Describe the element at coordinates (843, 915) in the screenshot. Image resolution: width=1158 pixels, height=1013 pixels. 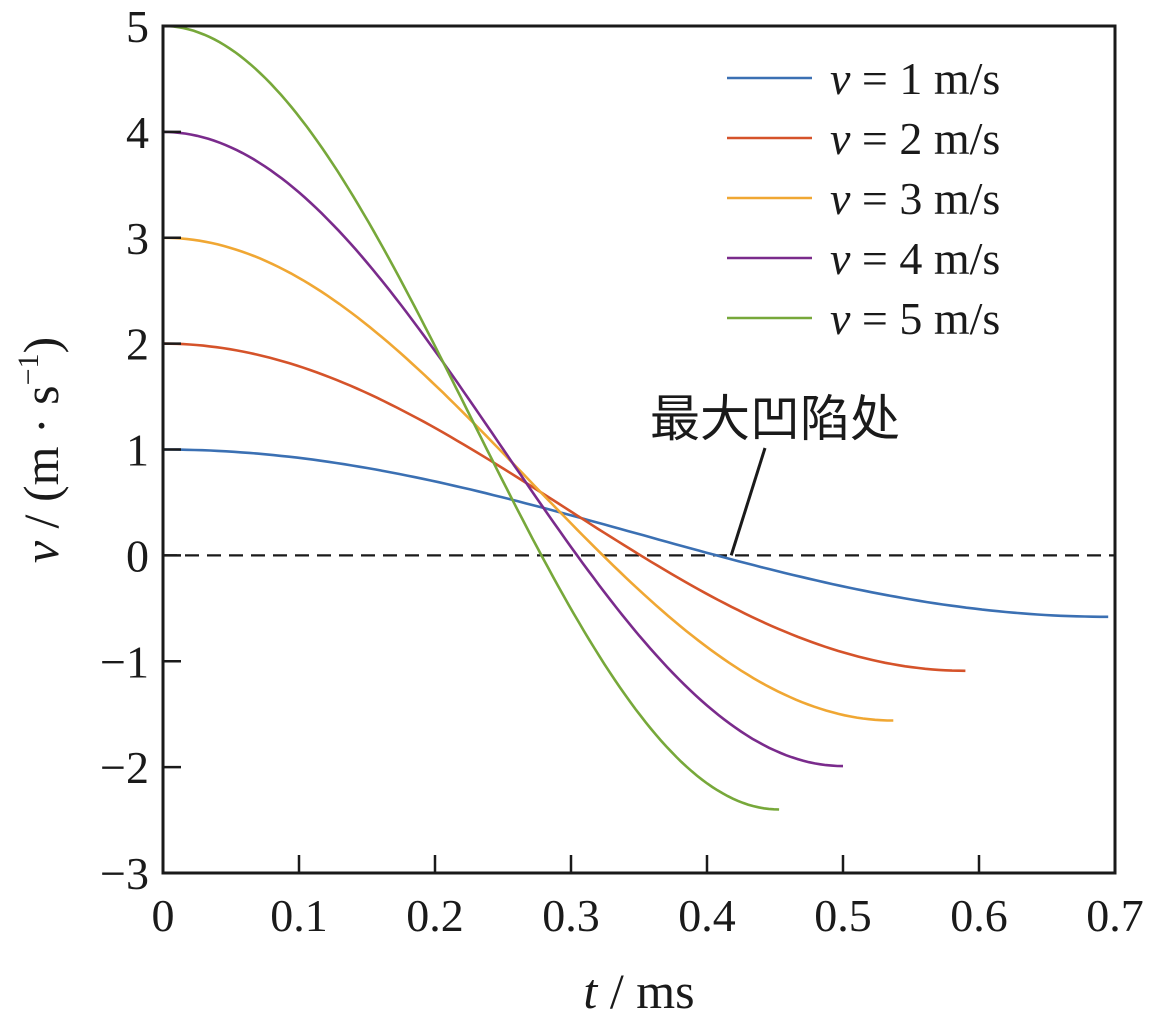
I see `x-tick-label: 0.5` at that location.